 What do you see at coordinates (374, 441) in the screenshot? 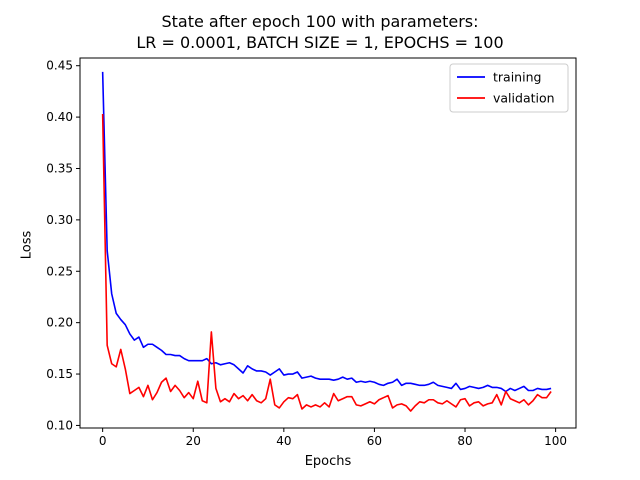
I see `x-tick-label: 60` at bounding box center [374, 441].